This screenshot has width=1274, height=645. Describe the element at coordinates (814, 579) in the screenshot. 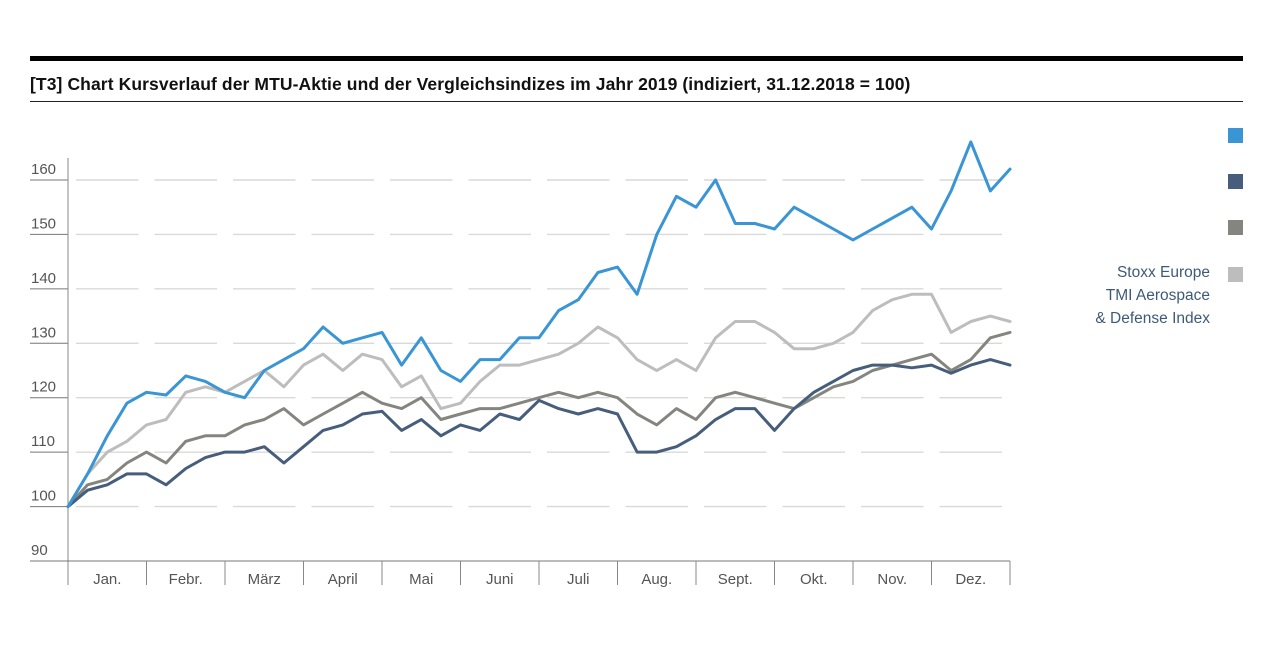

I see `x-tick-label: Okt.` at that location.